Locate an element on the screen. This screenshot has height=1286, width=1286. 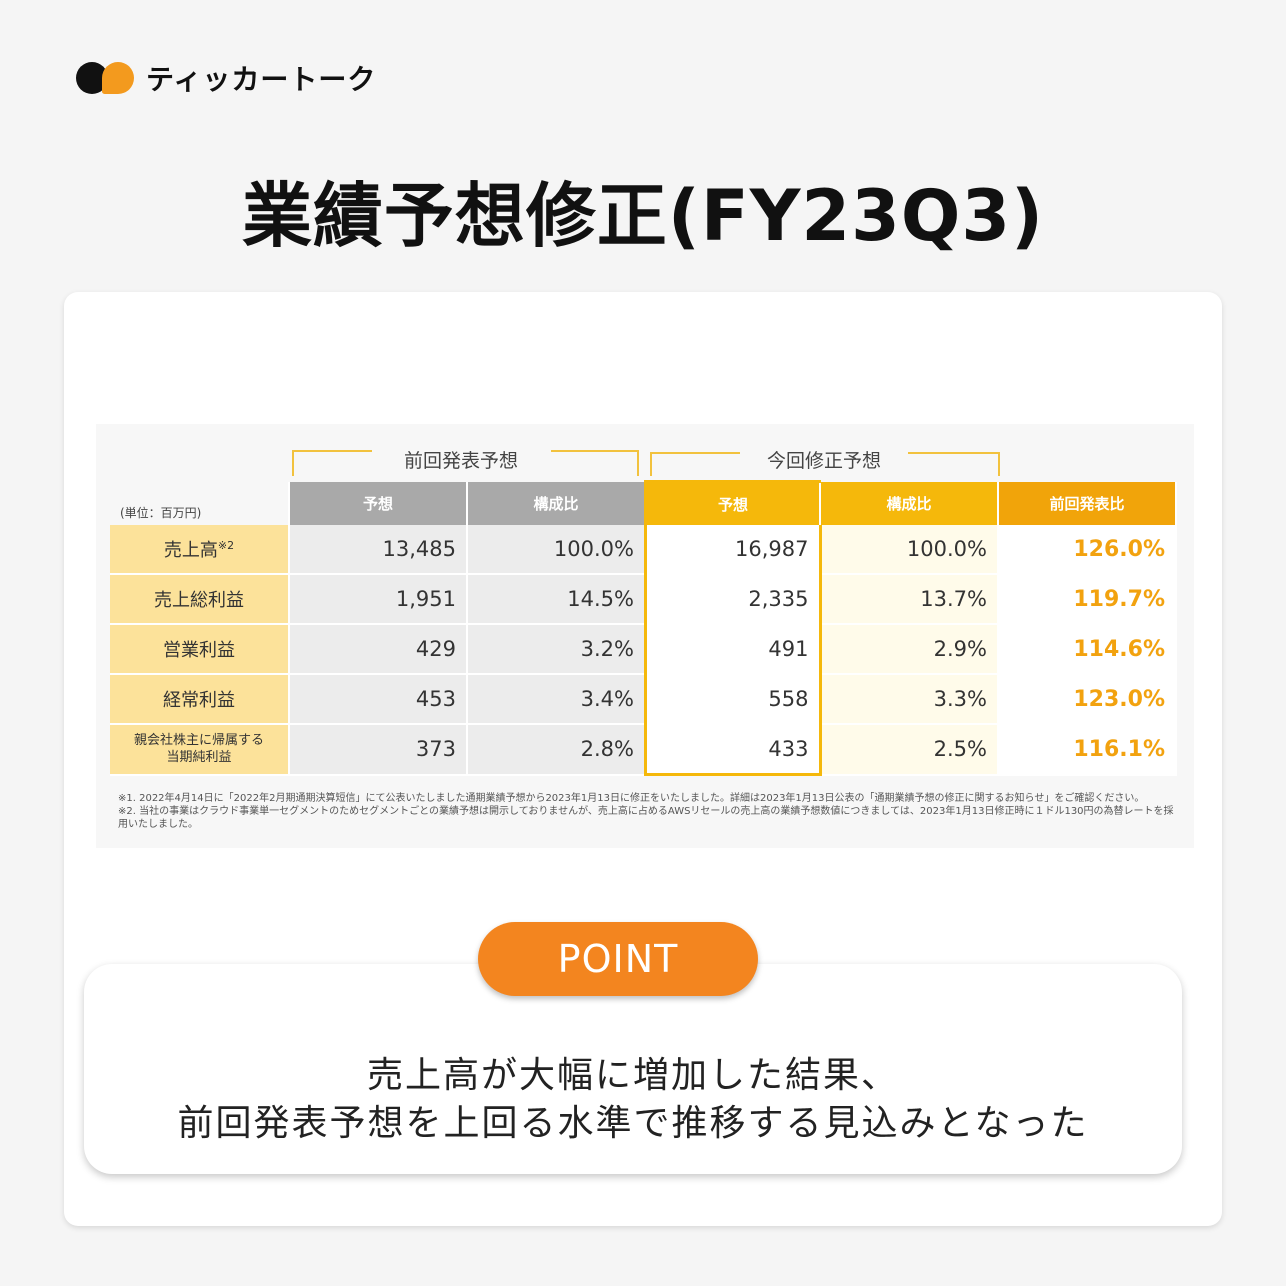
row-label: 親会社株主に帰属する 当期純利益 is located at coordinates (200, 750).